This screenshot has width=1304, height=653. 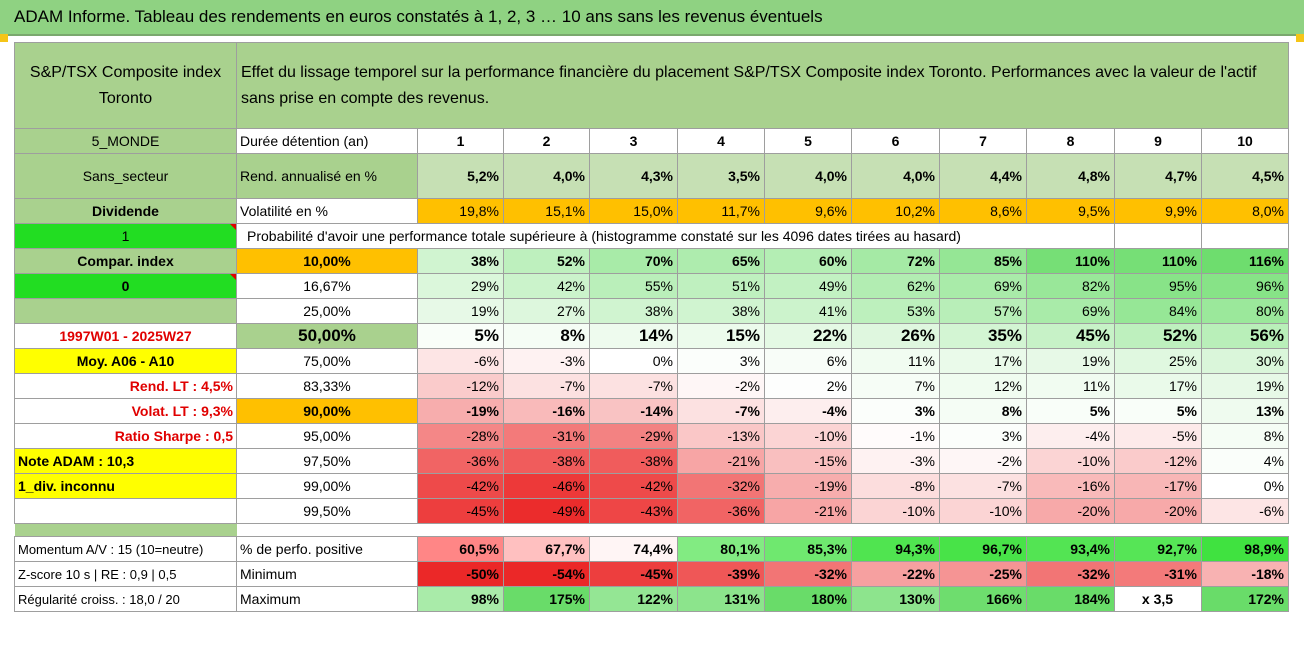 What do you see at coordinates (327, 211) in the screenshot?
I see `vol-label: Volatilité en %` at bounding box center [327, 211].